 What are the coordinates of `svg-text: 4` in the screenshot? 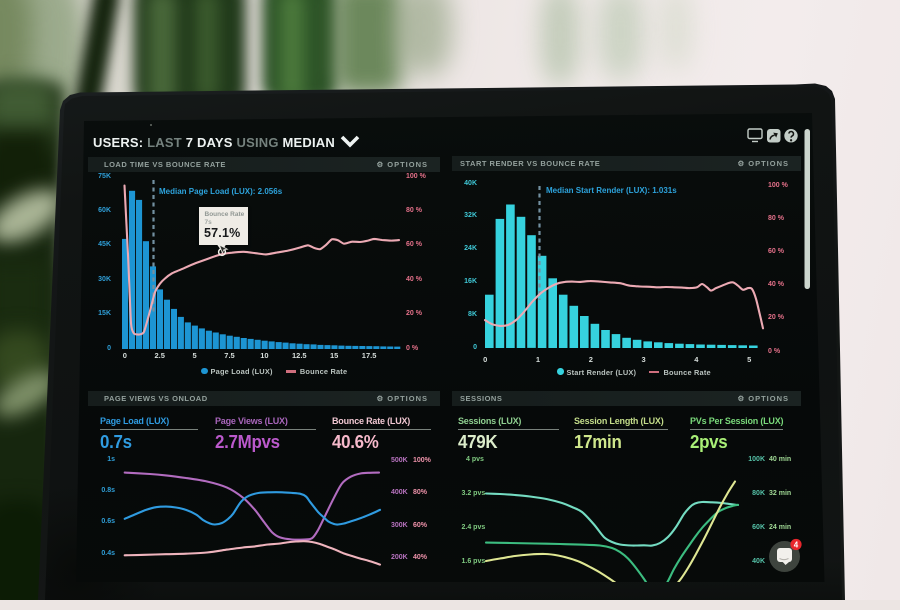 It's located at (796, 545).